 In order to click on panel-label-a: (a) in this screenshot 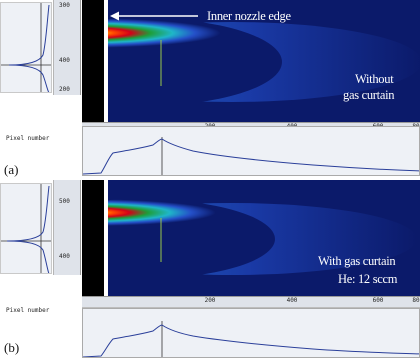, I will do `click(11, 170)`.